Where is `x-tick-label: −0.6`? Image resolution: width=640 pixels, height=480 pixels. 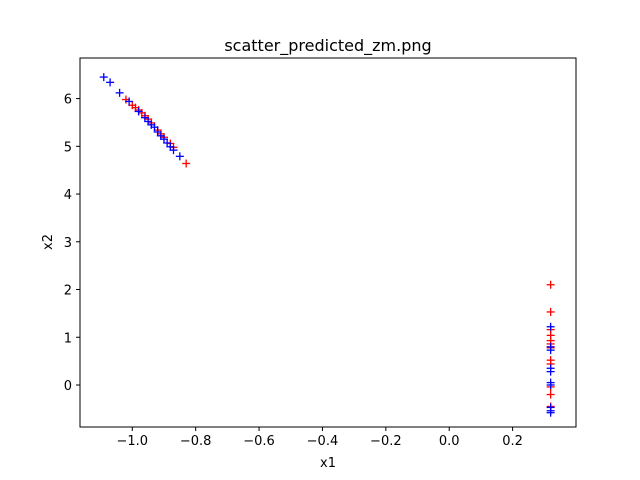 x-tick-label: −0.6 is located at coordinates (259, 441).